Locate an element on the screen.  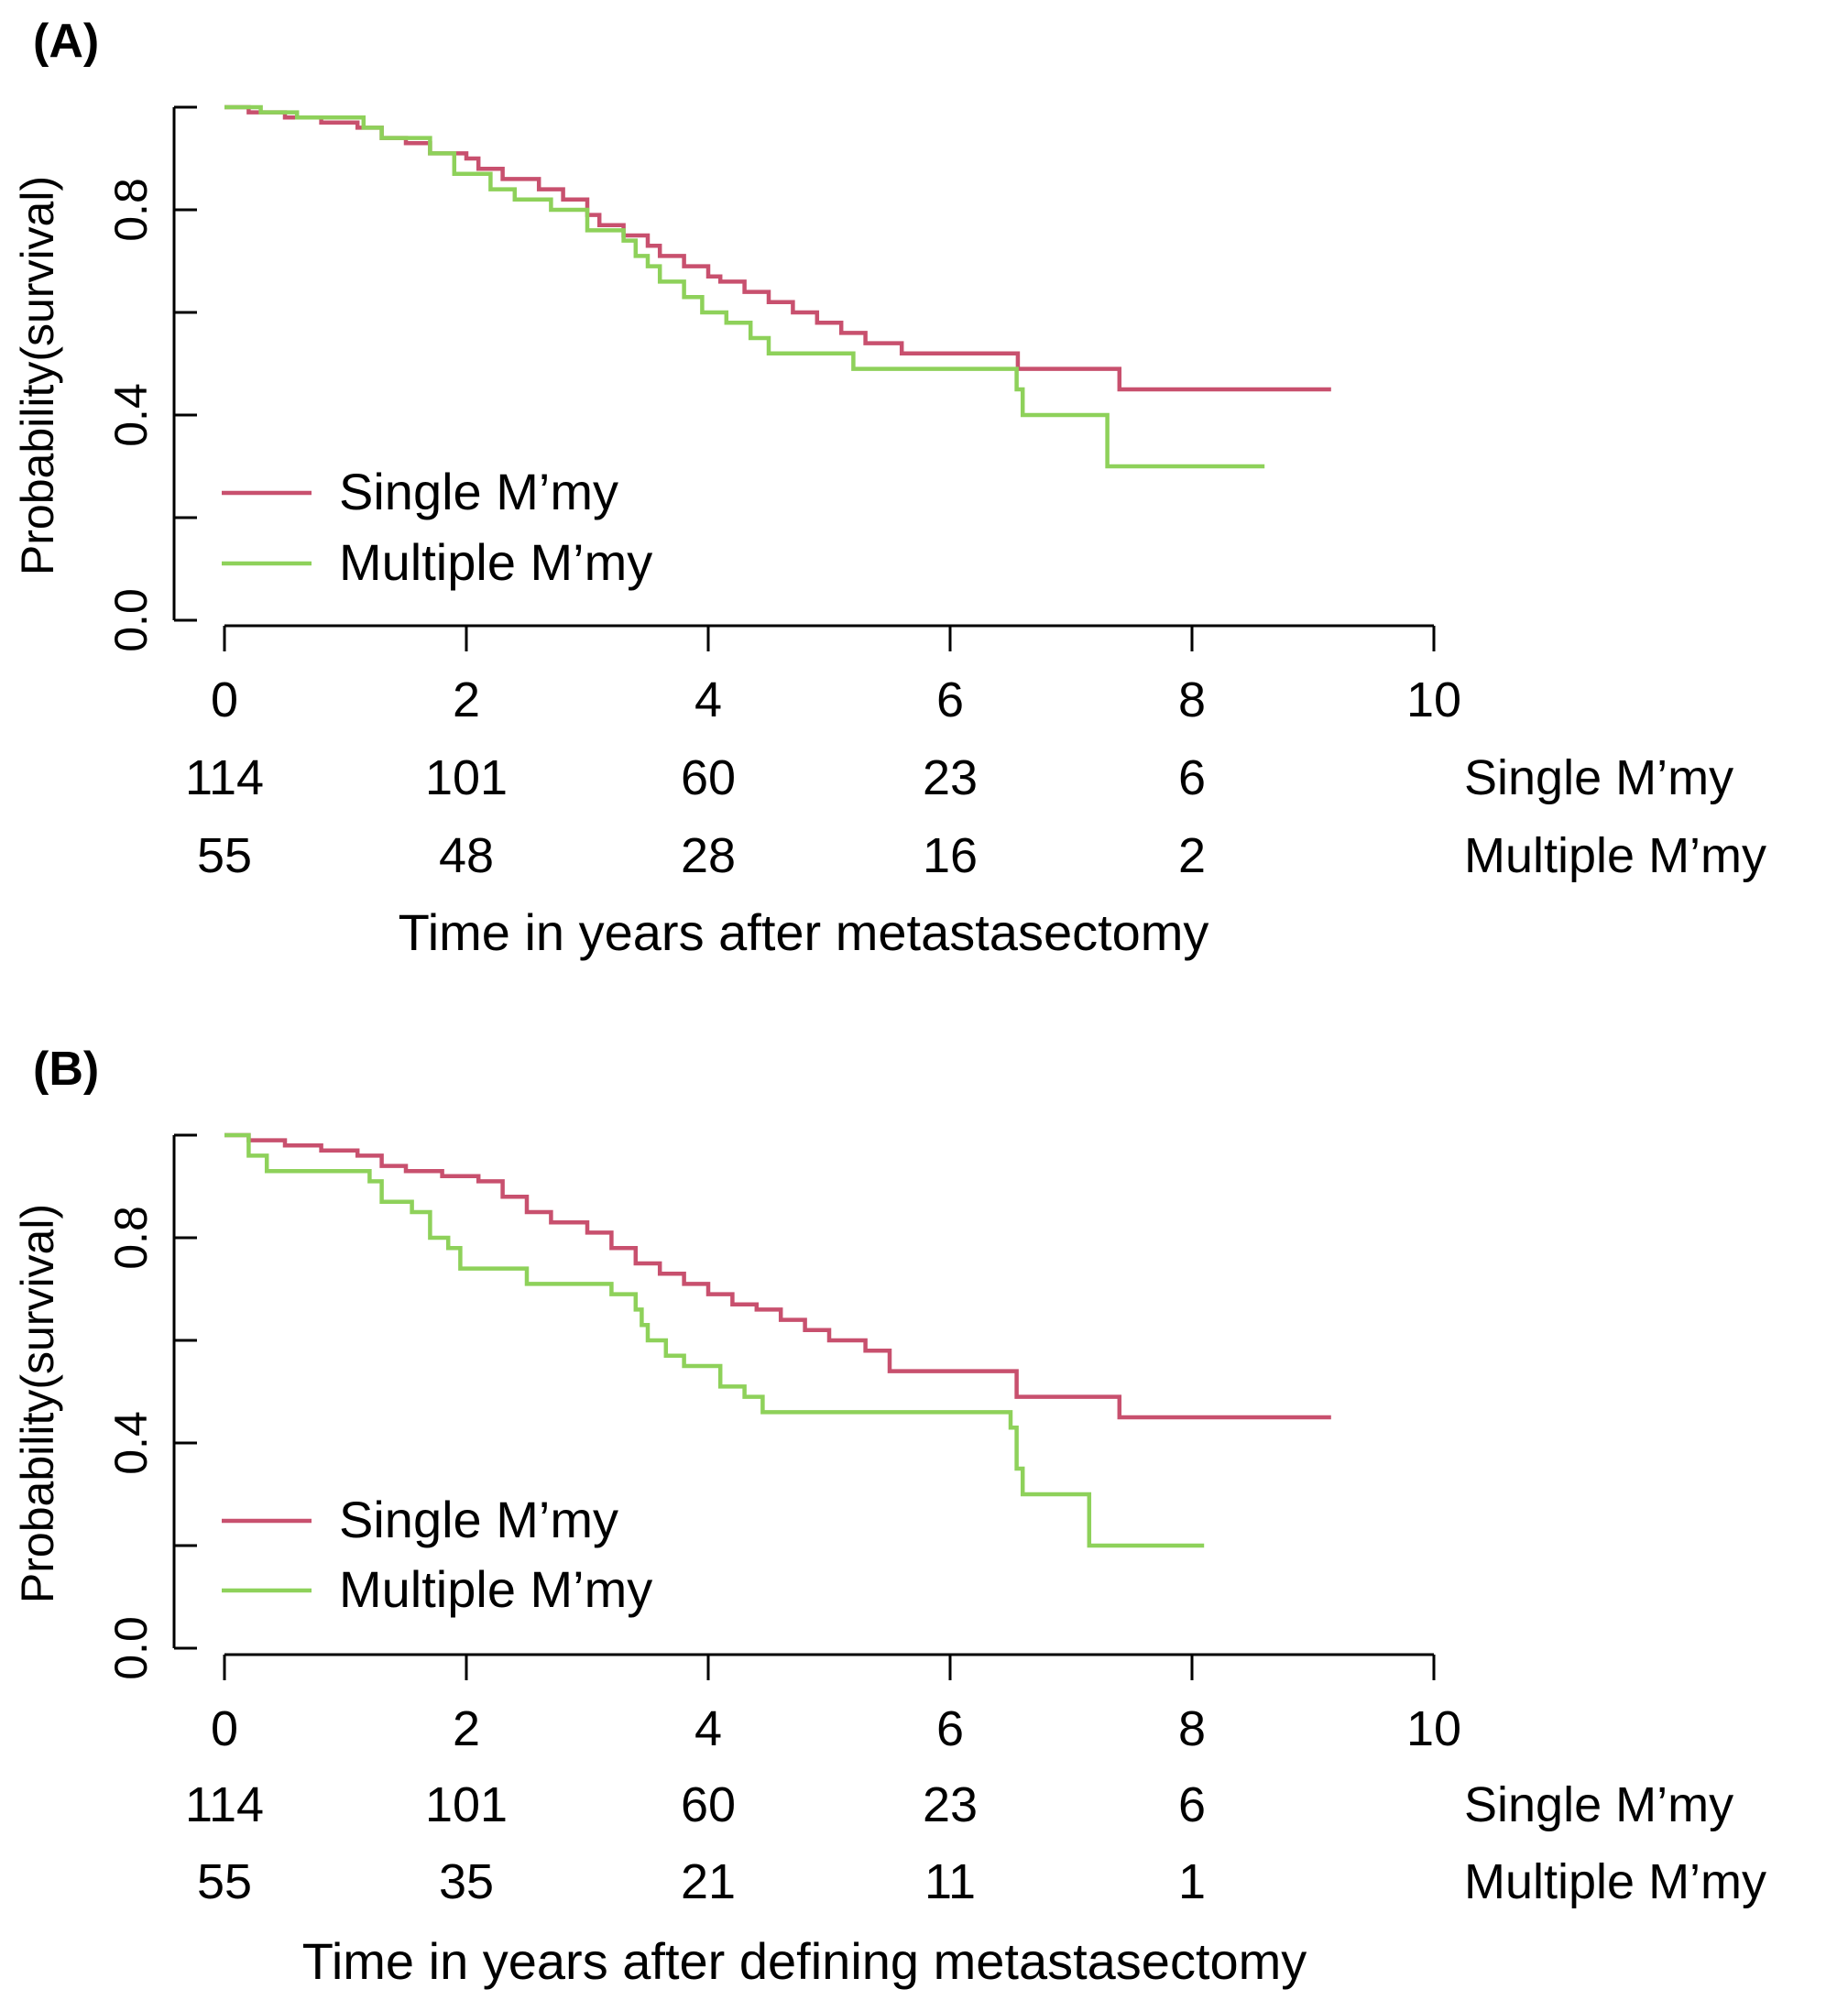
risk-count: 21 is located at coordinates (708, 1881).